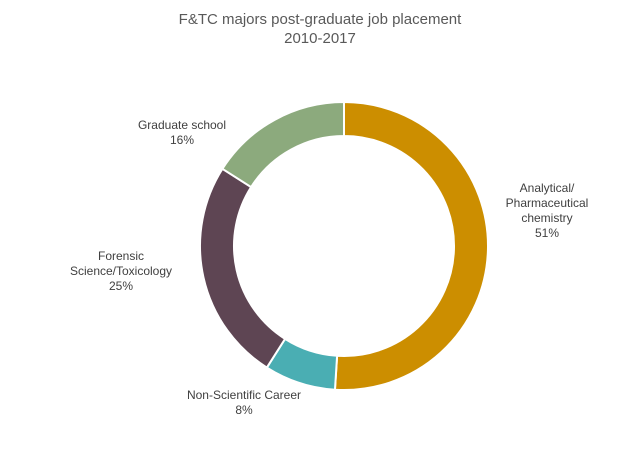 The height and width of the screenshot is (465, 640). What do you see at coordinates (546, 218) in the screenshot?
I see `slice-category-0-line-2: chemistry` at bounding box center [546, 218].